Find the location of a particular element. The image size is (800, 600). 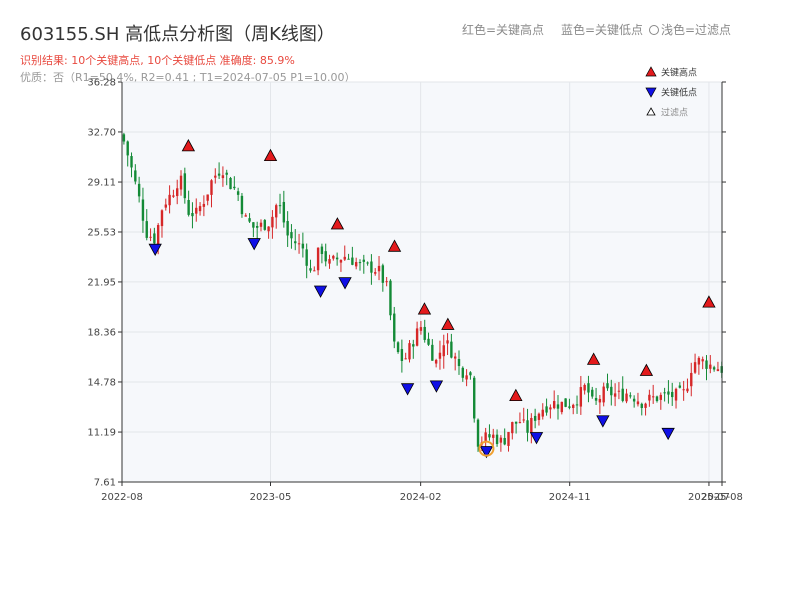

marker-legend-item-2: 过滤点 is located at coordinates (667, 113).